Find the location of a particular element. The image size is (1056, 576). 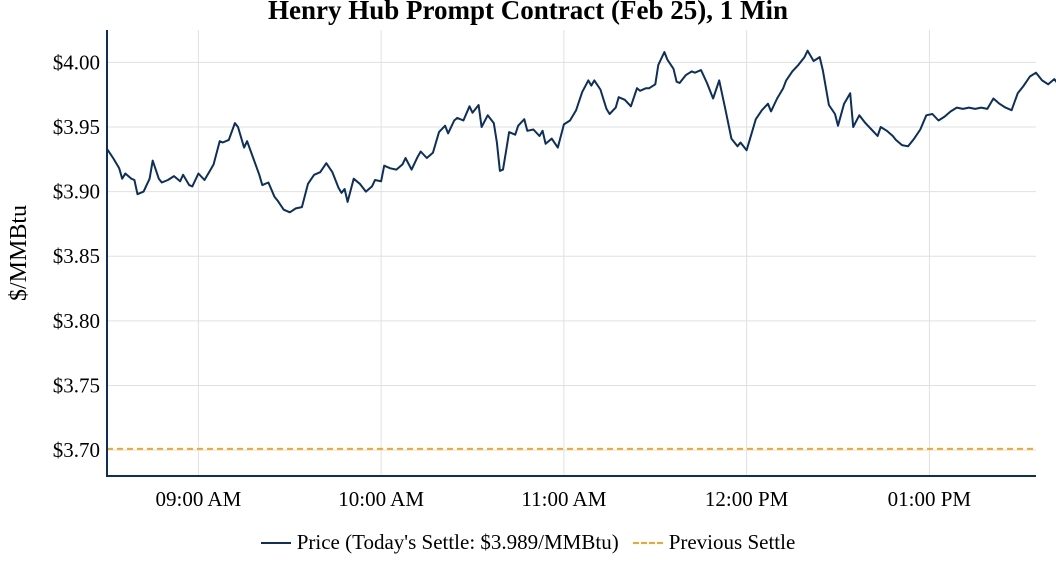

legend-swatch-price is located at coordinates (275, 542).